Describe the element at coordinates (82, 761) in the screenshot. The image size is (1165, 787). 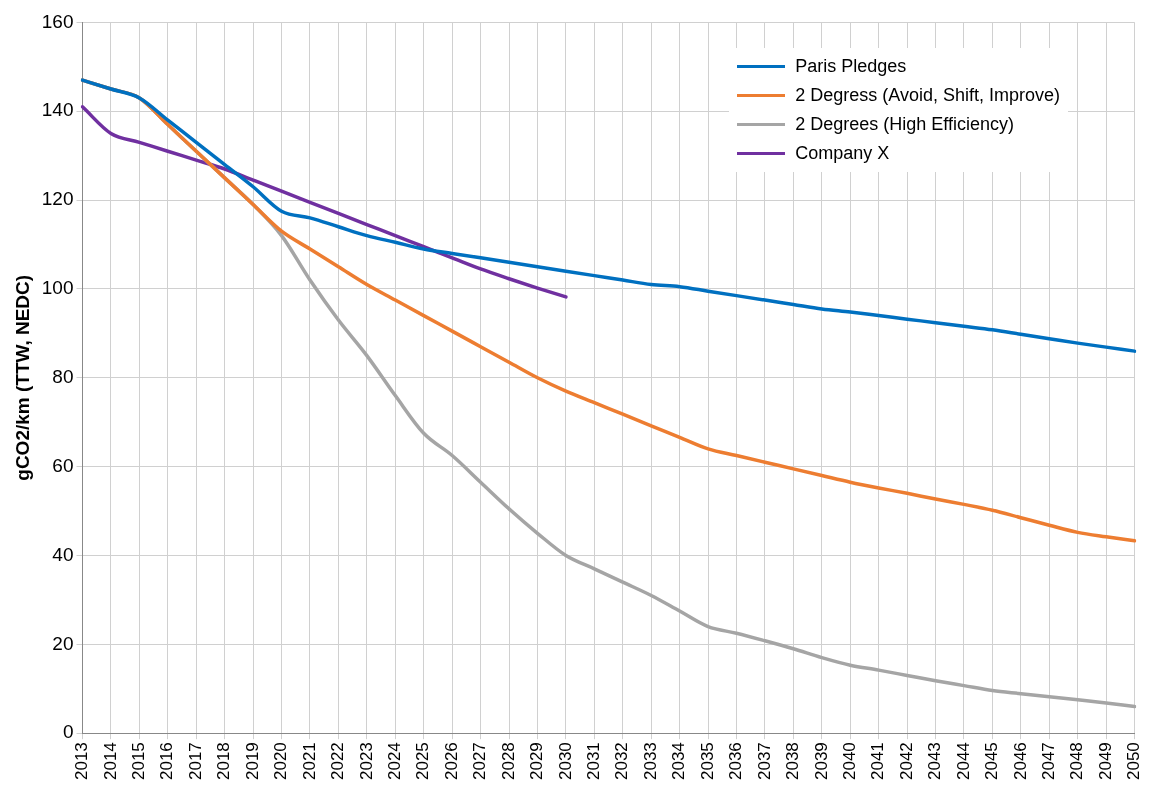
I see `x-tick-label: 2013` at that location.